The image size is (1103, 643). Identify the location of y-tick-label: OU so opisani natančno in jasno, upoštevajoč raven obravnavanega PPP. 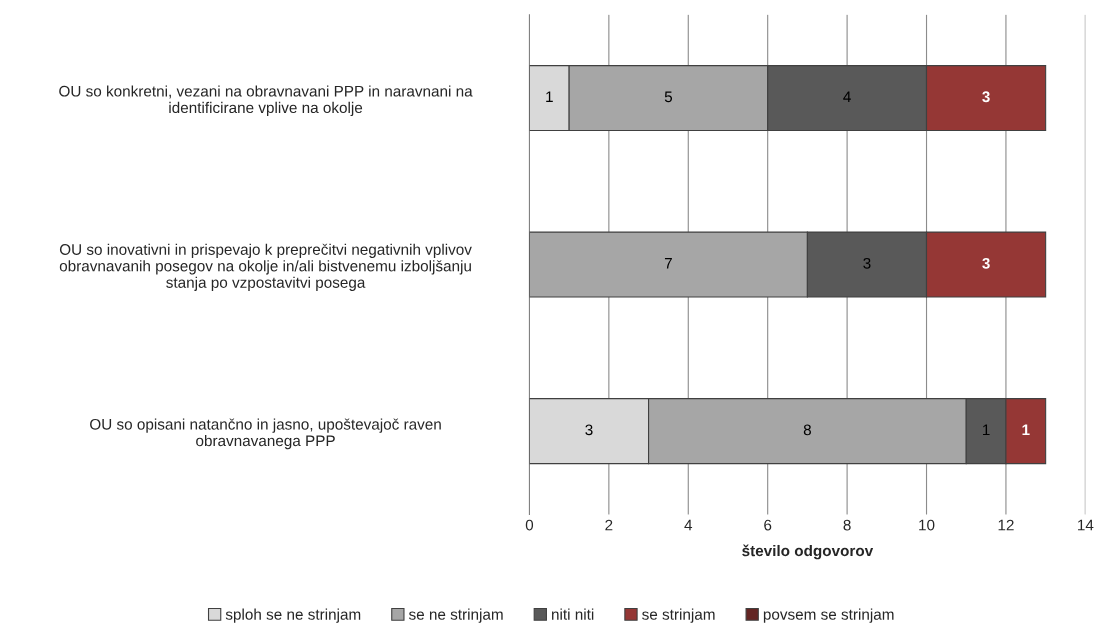
(265, 434).